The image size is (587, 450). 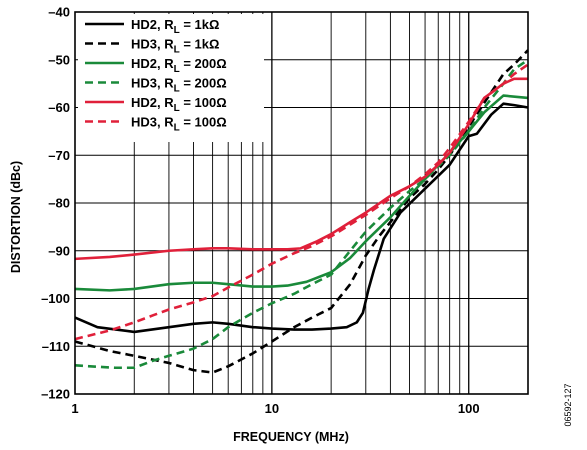 What do you see at coordinates (179, 104) in the screenshot?
I see `legend-label: HD2, RL = 100Ω` at bounding box center [179, 104].